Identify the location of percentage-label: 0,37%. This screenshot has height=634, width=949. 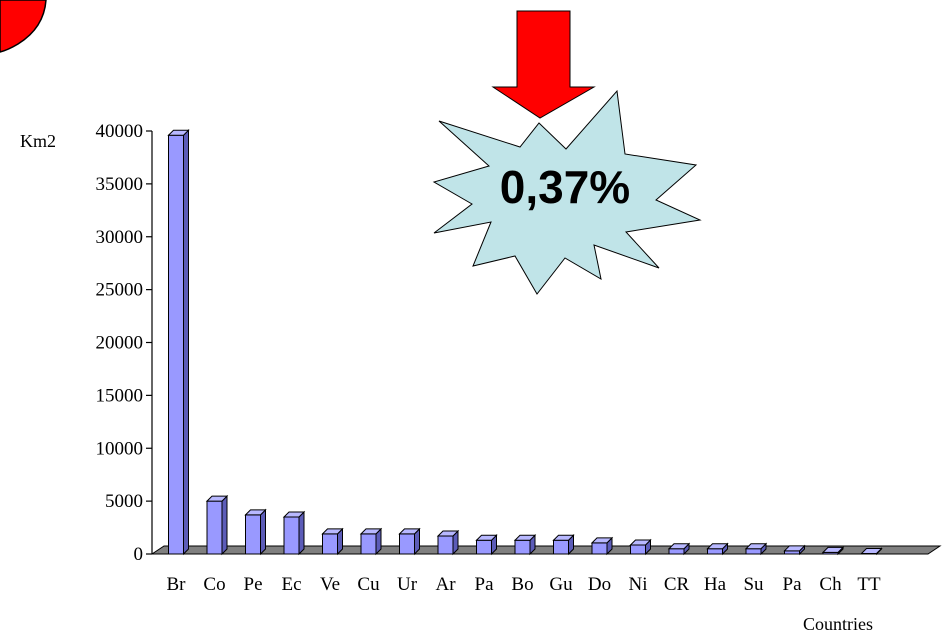
(565, 187).